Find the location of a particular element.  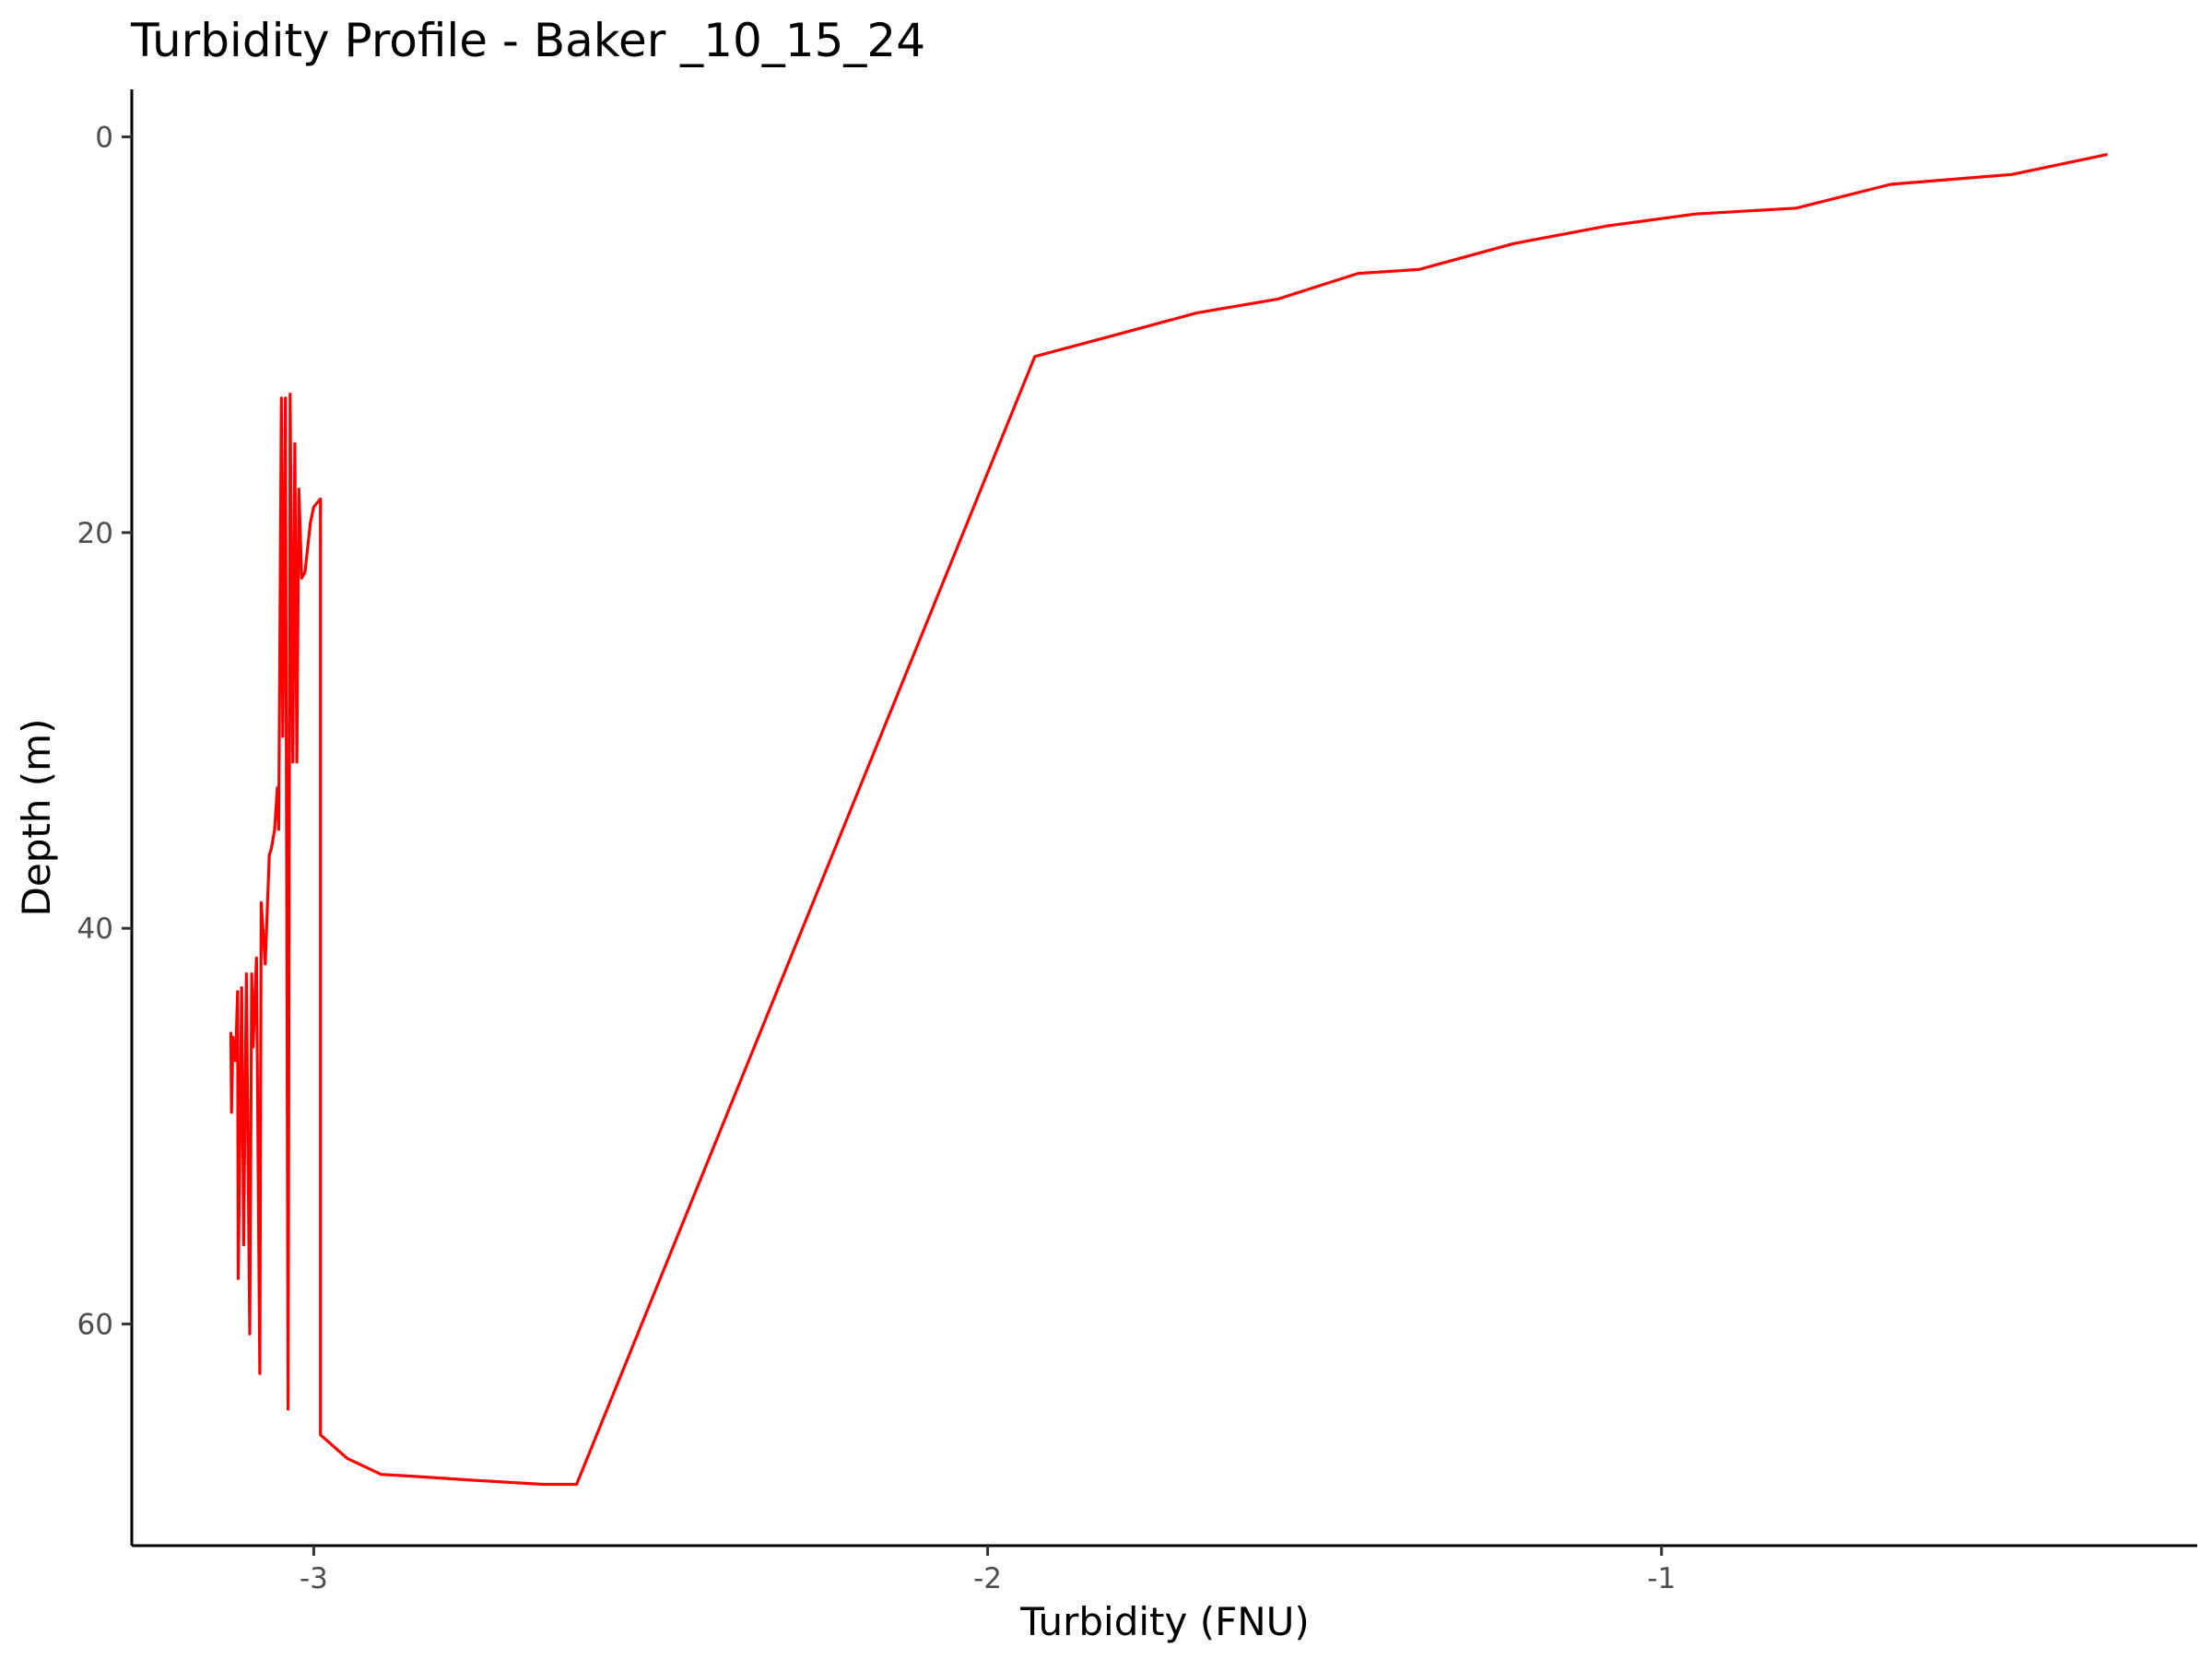

x-tick-label: -3 is located at coordinates (314, 1578).